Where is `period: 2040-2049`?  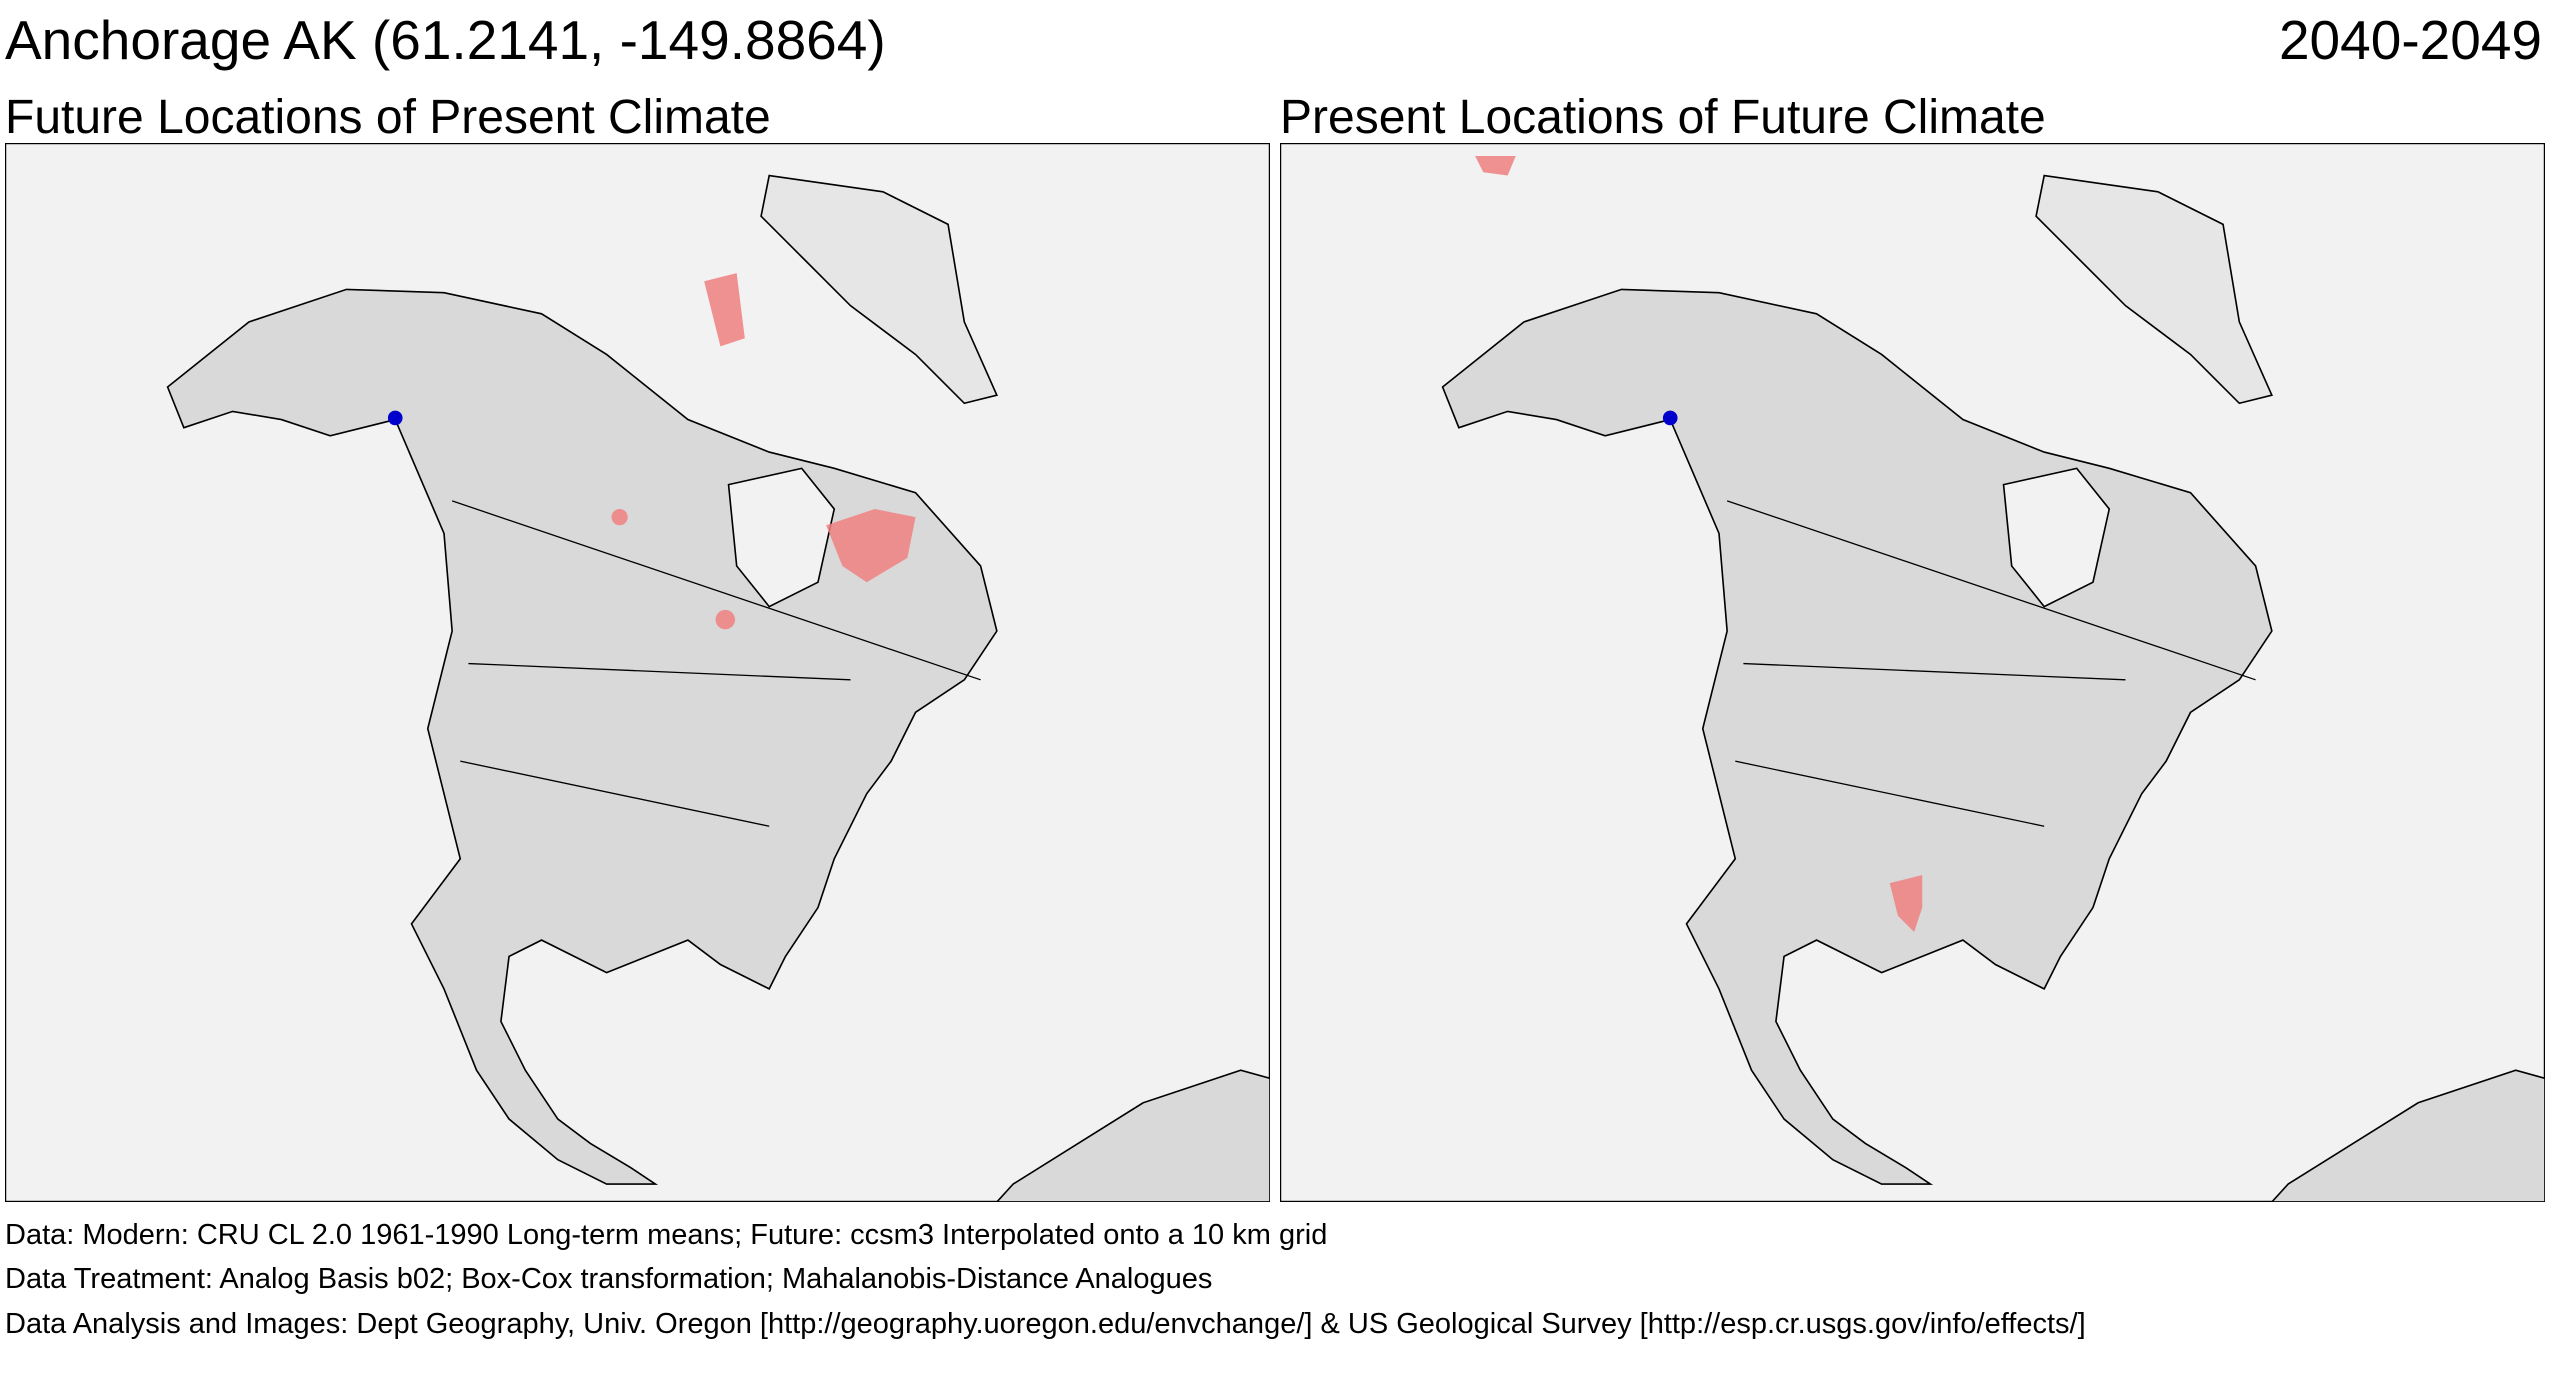 period: 2040-2049 is located at coordinates (2410, 40).